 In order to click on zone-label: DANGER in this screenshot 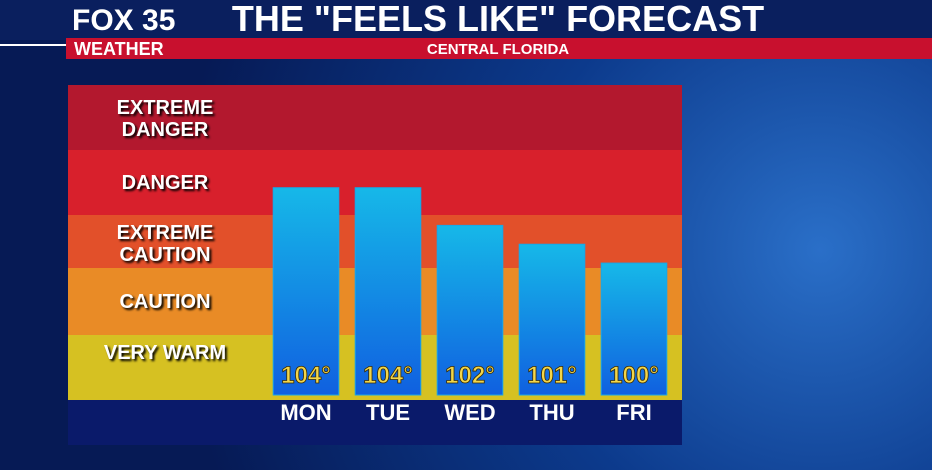, I will do `click(165, 183)`.